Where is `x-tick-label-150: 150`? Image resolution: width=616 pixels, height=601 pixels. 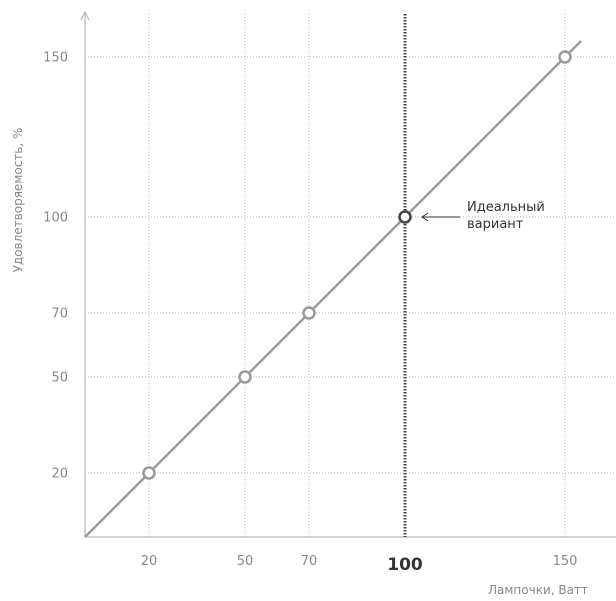
x-tick-label-150: 150 is located at coordinates (565, 561).